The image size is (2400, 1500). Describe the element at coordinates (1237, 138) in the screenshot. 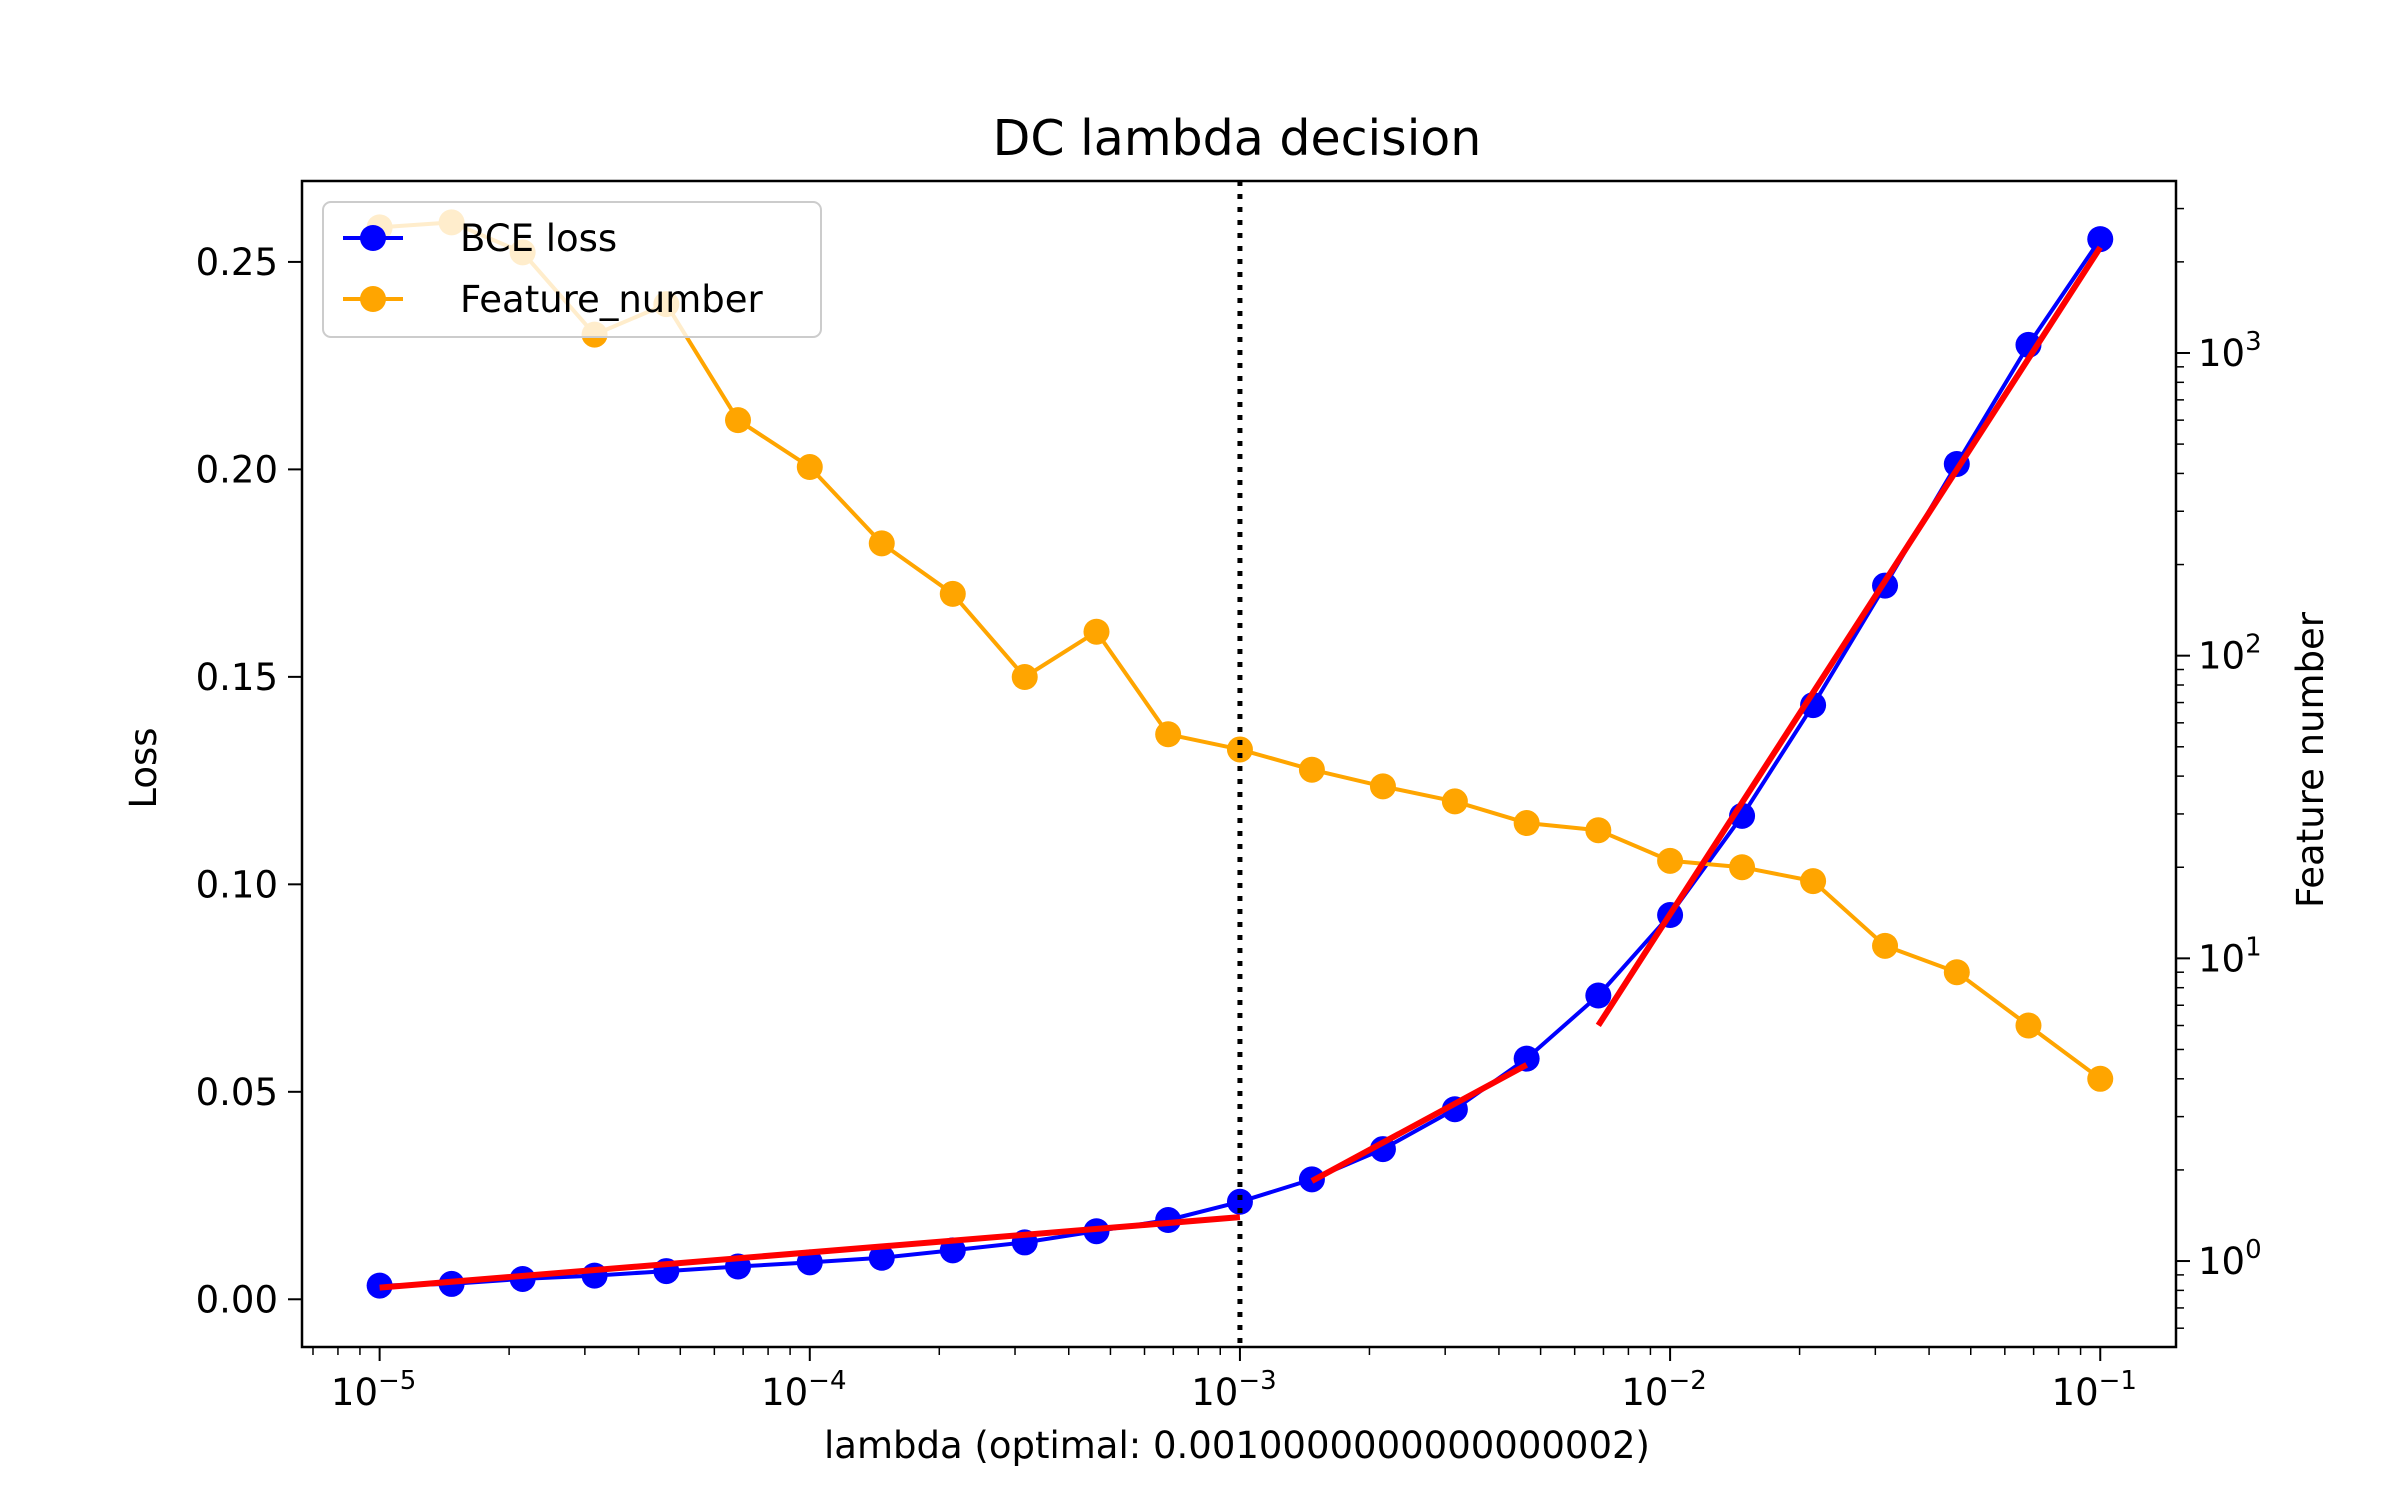

I see `chart-title: DC lambda decision` at that location.